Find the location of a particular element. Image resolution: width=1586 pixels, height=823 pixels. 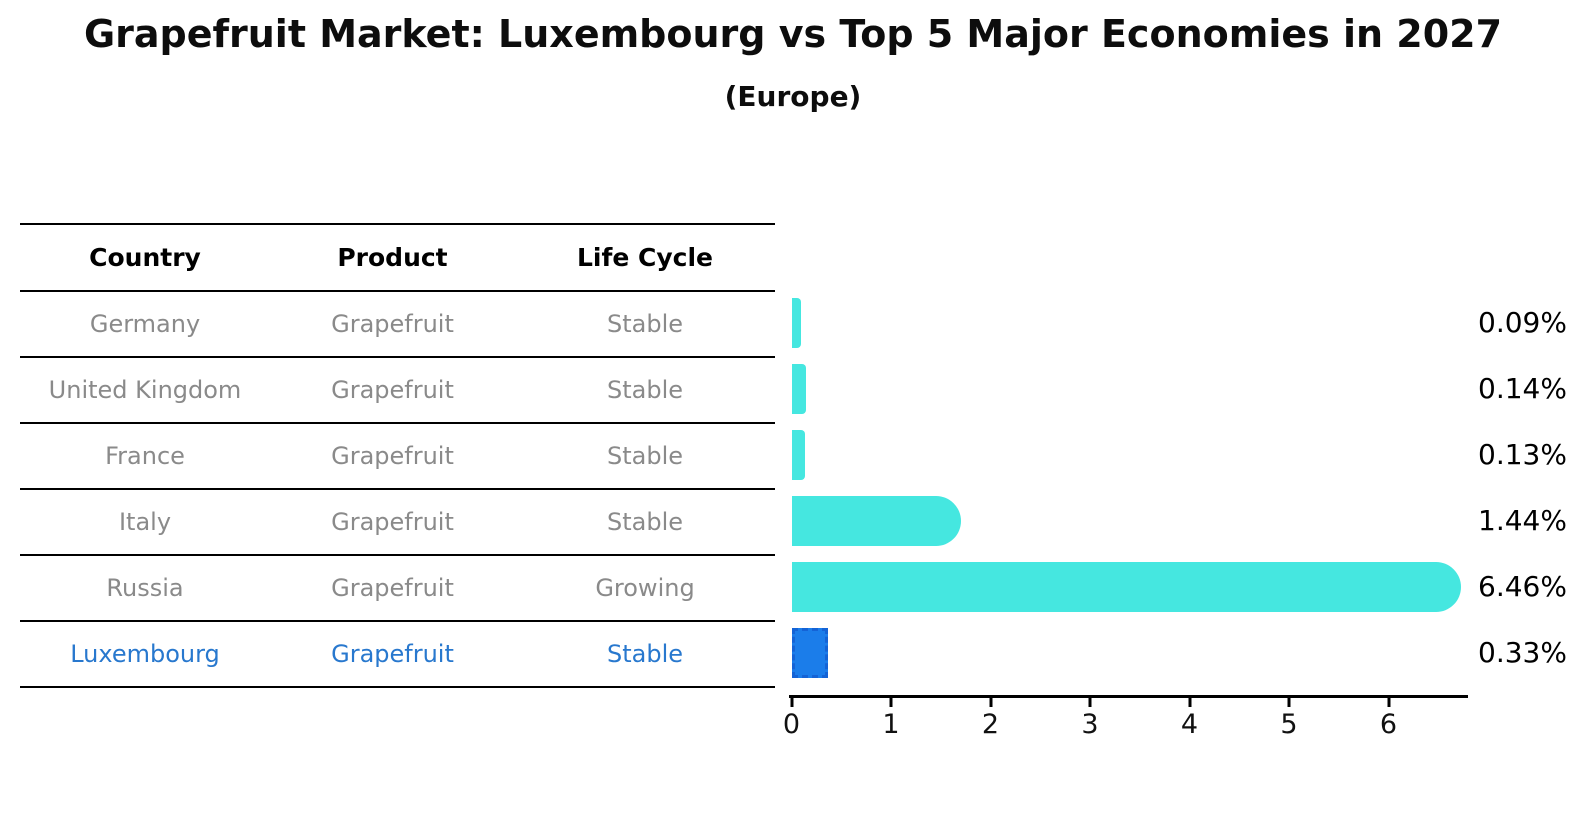

value-label-russia: 6.46% is located at coordinates (1522, 586).